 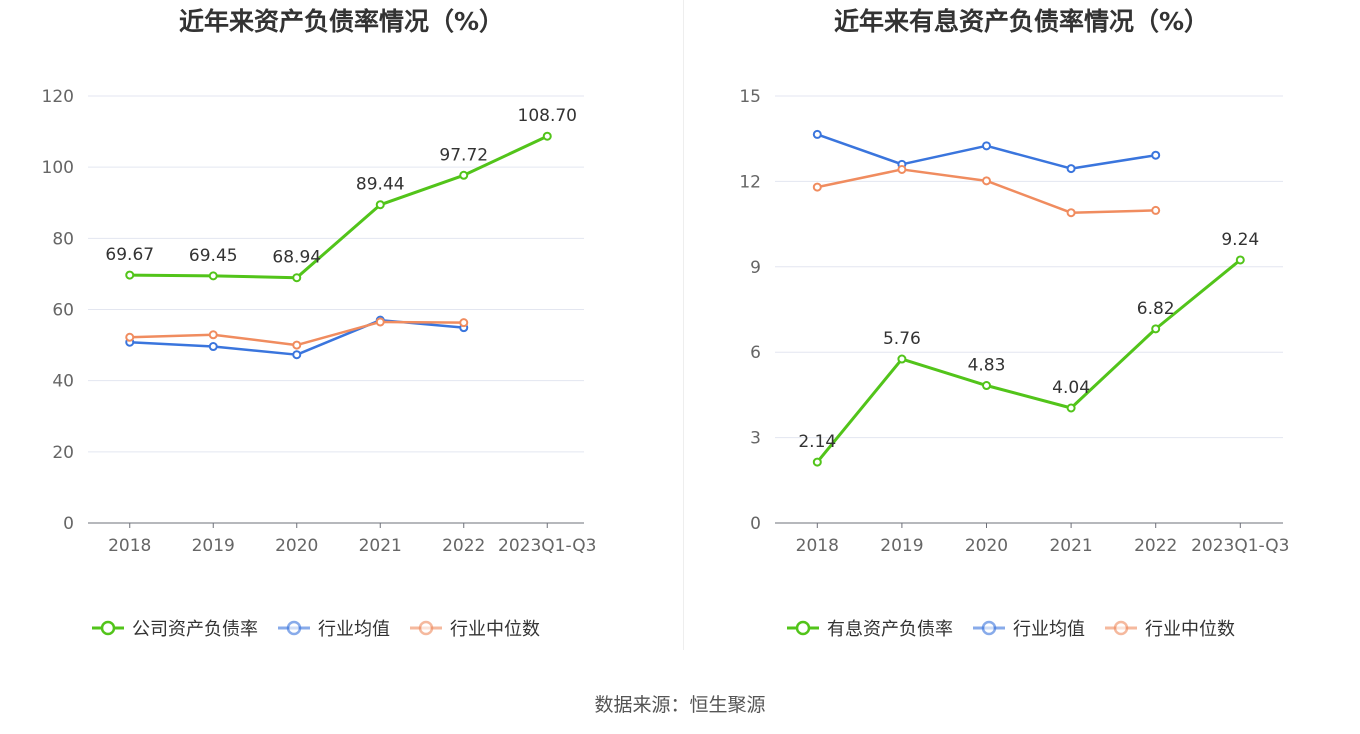 I want to click on chart-title-debt-ratio: 近年来资产负债率情况（%）, so click(x=341, y=21).